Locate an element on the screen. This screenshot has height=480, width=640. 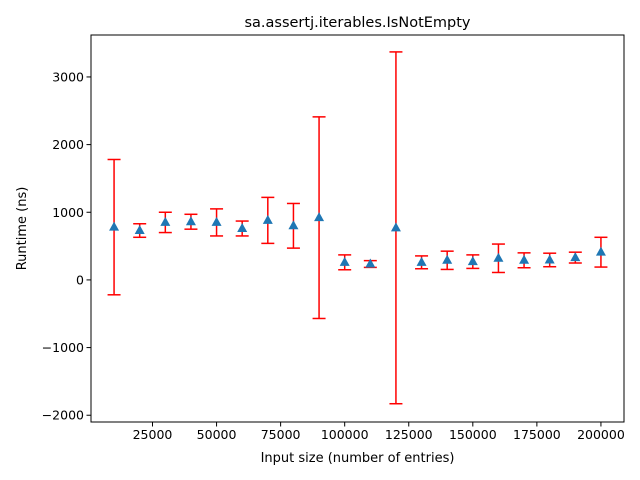
y-tick-label: 2000 is located at coordinates (68, 144).